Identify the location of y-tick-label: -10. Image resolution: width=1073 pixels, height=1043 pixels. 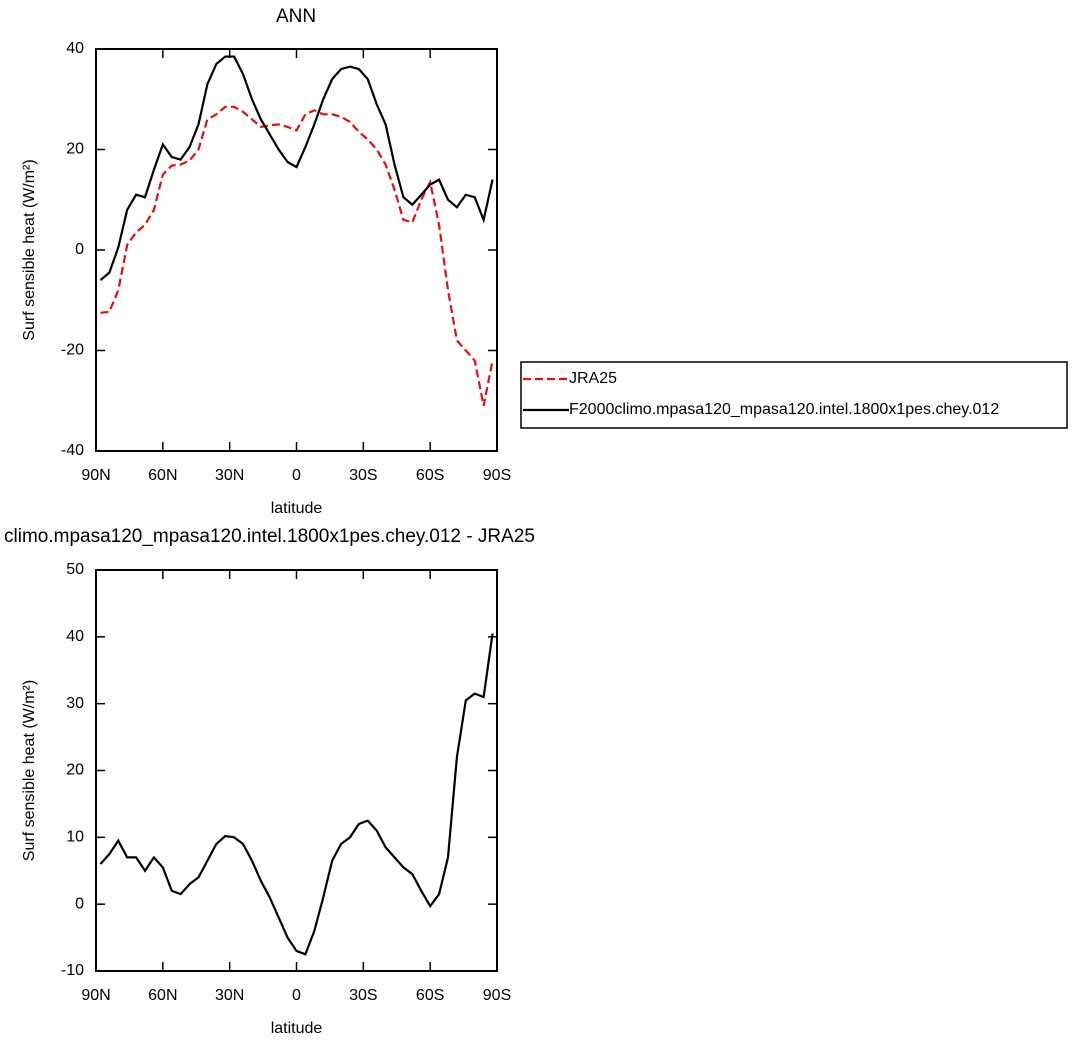
(72, 970).